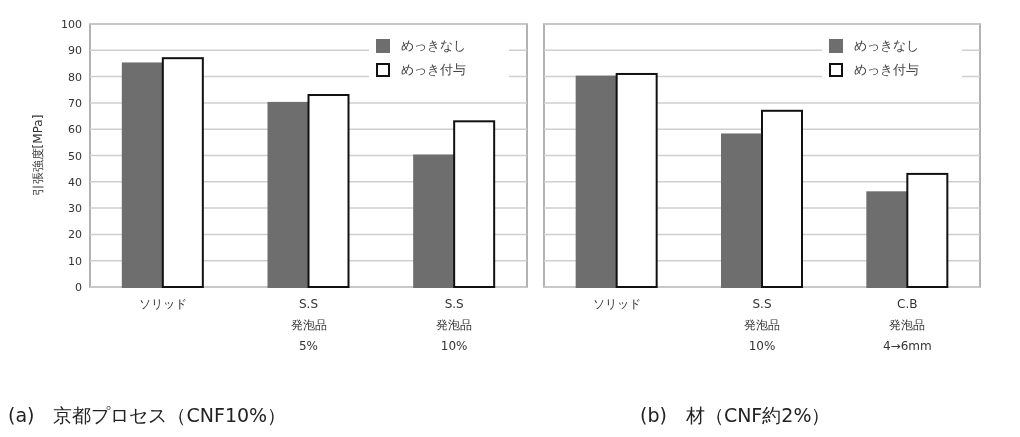  What do you see at coordinates (308, 325) in the screenshot?
I see `x-tick-label: S.S 発泡品 5%` at bounding box center [308, 325].